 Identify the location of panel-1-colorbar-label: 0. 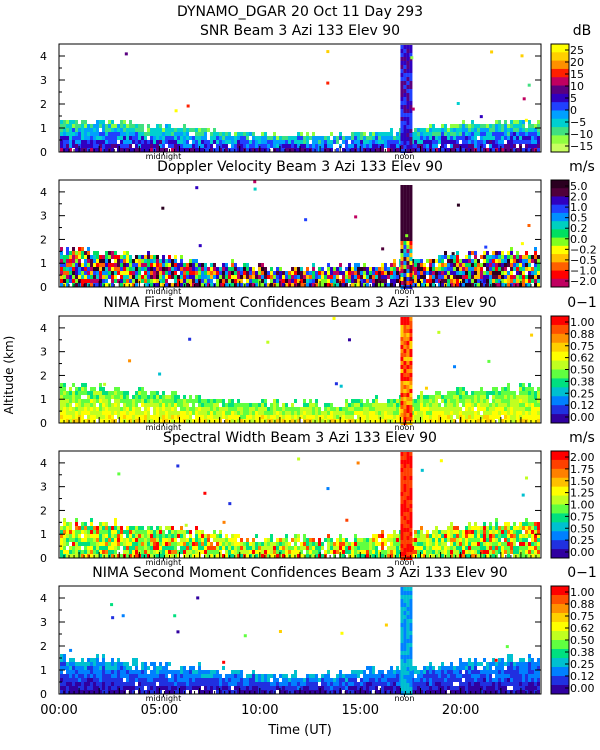
(573, 110).